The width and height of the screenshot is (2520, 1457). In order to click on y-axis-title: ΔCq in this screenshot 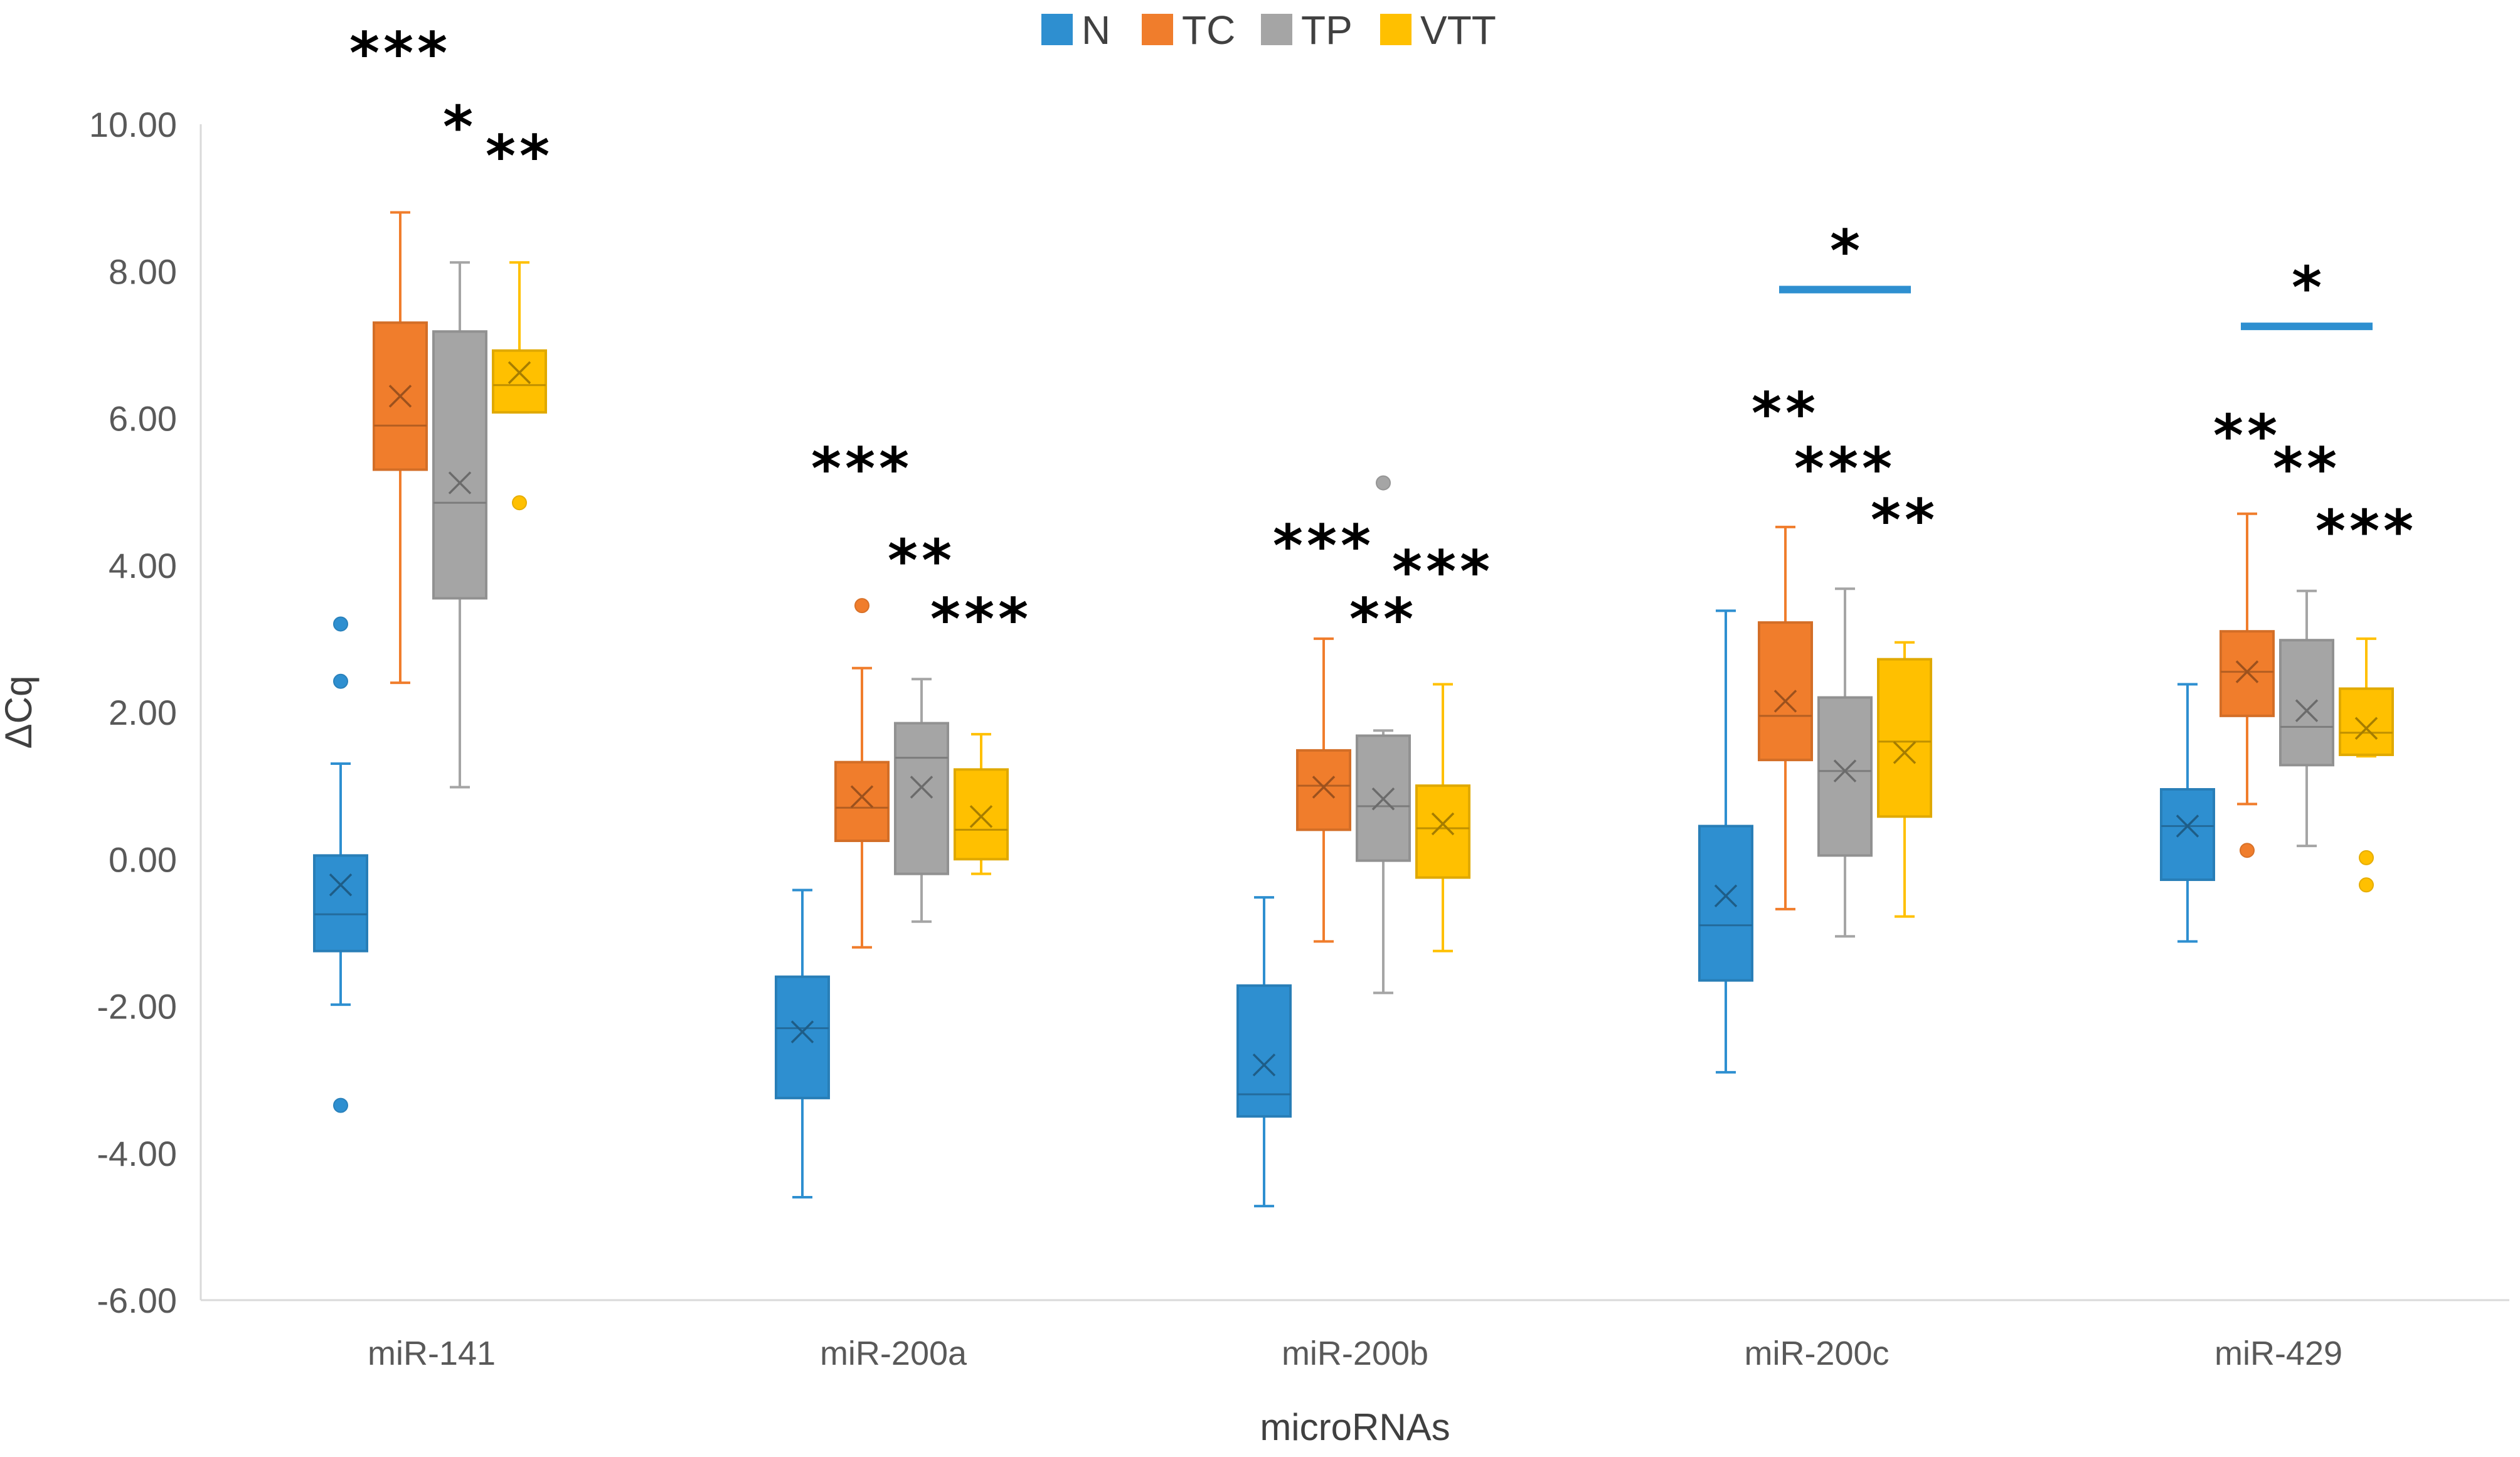, I will do `click(20, 713)`.